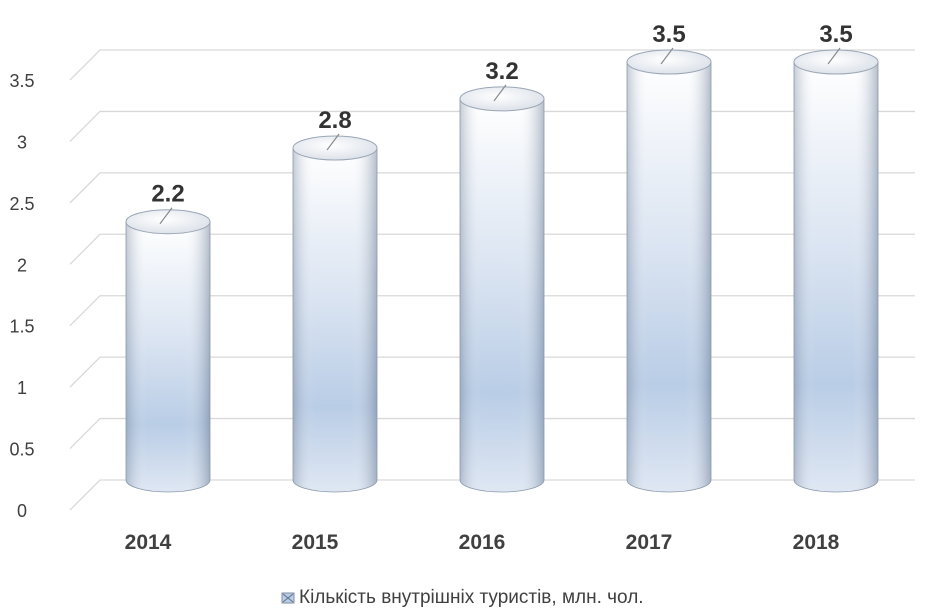 This screenshot has width=929, height=610. What do you see at coordinates (22, 511) in the screenshot?
I see `y-tick-label: 0` at bounding box center [22, 511].